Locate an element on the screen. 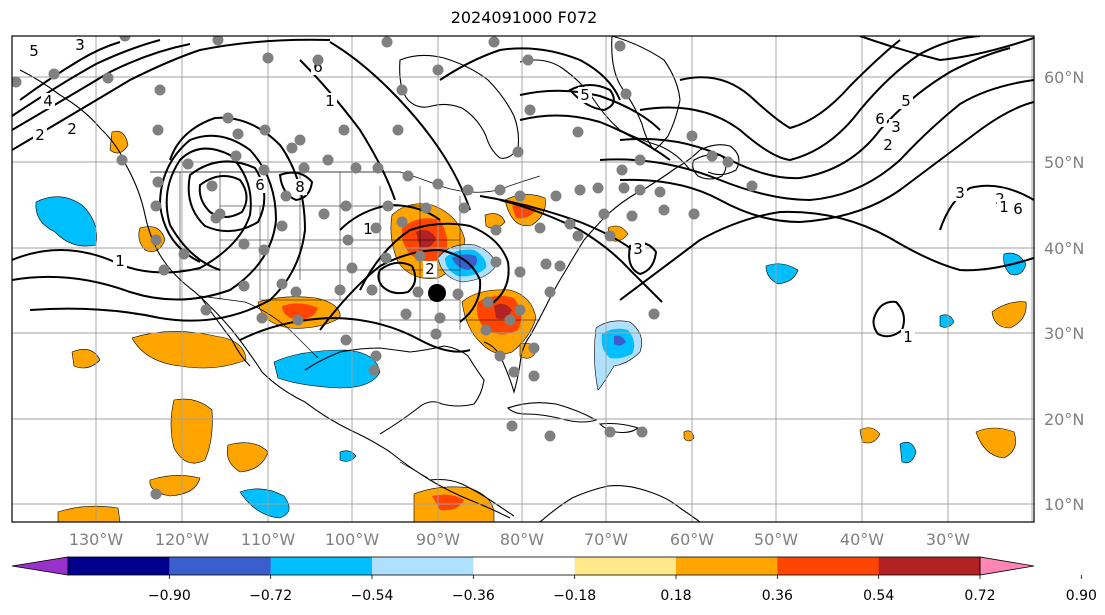  border-us-mexico is located at coordinates (259, 327).